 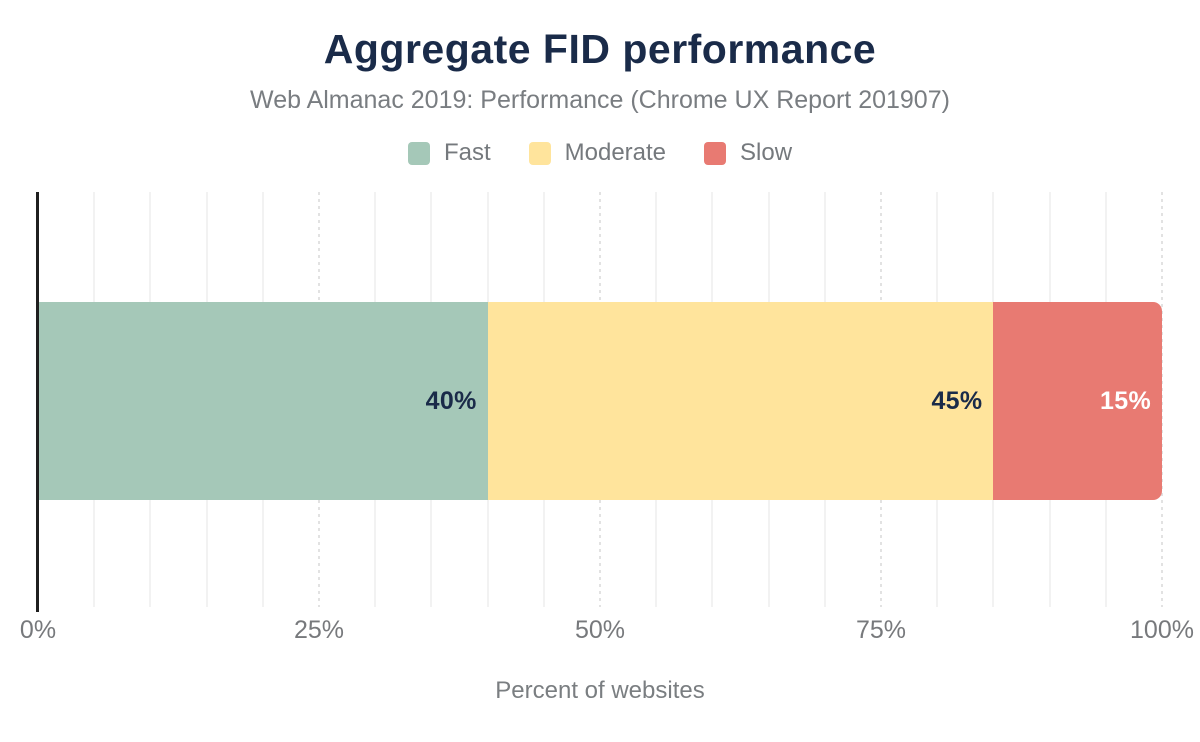 I want to click on legend-item-slow: Slow, so click(x=748, y=153).